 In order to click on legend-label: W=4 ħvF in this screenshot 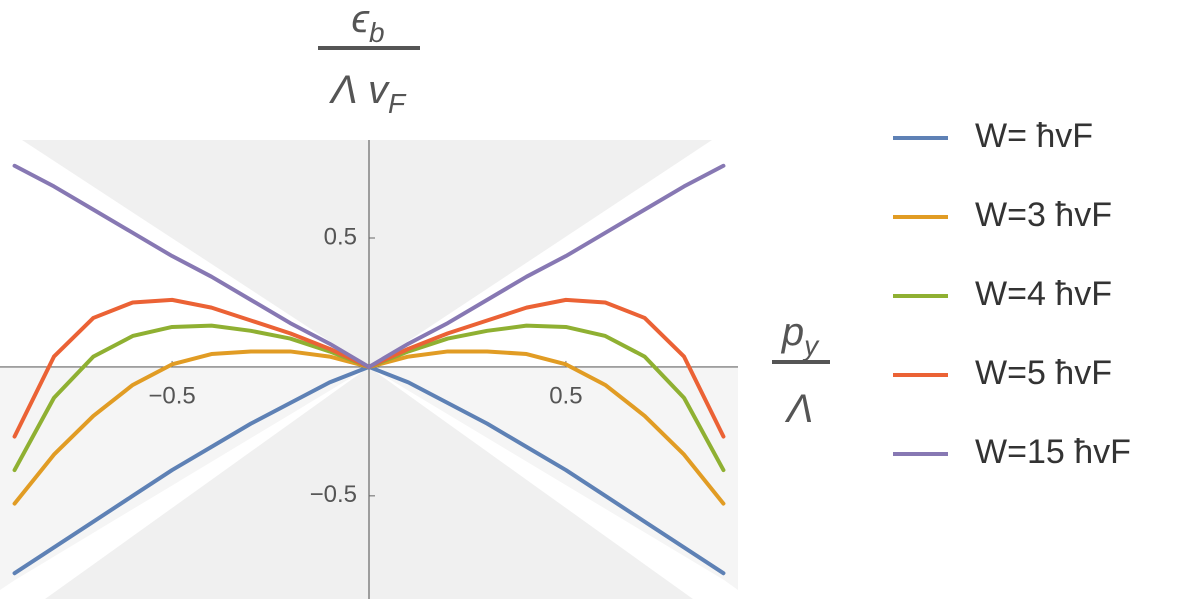, I will do `click(1043, 294)`.